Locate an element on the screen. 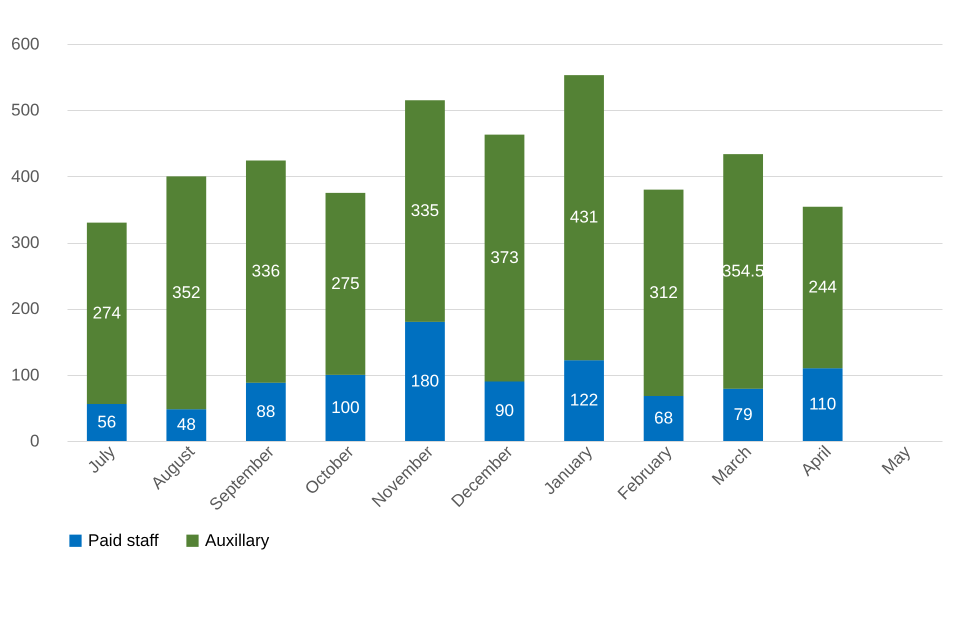 Image resolution: width=975 pixels, height=619 pixels. y-tick-label: 500 is located at coordinates (25, 110).